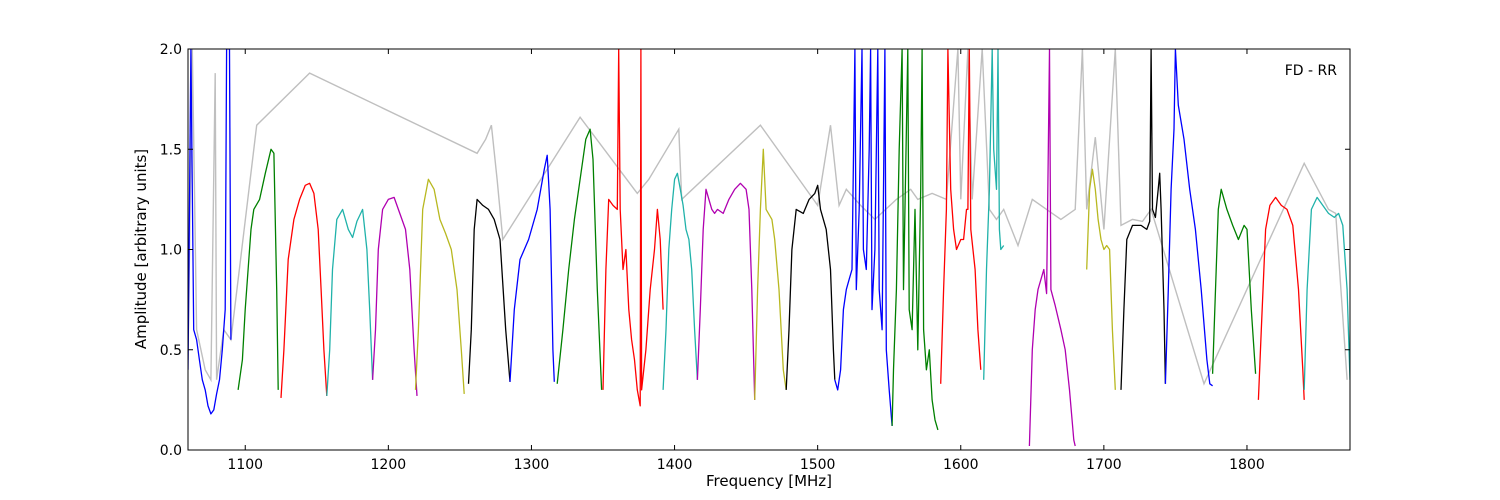  What do you see at coordinates (675, 465) in the screenshot?
I see `x-tick-label: 1400` at bounding box center [675, 465].